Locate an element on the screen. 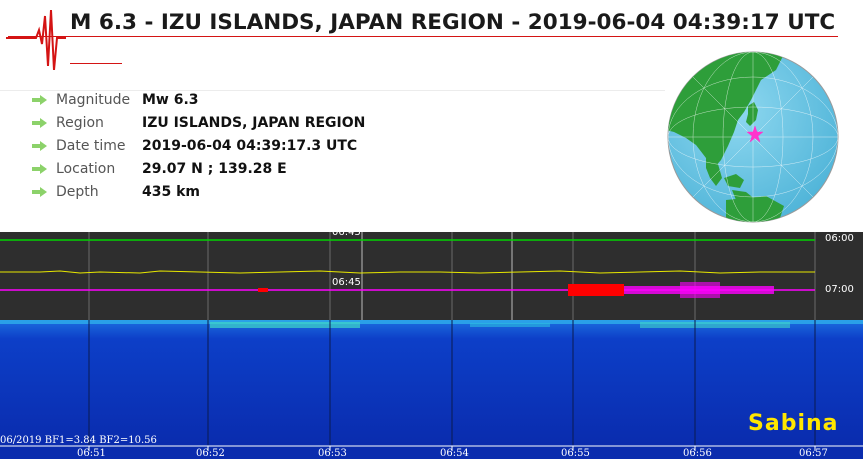 The height and width of the screenshot is (463, 863). seismogram-logo-icon is located at coordinates (36, 39).